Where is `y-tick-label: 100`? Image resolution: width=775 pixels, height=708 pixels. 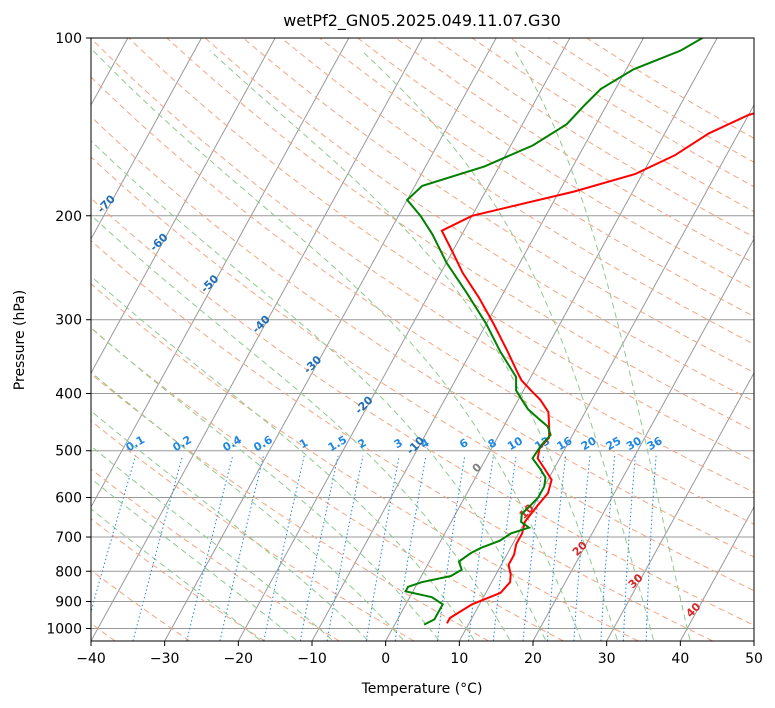 y-tick-label: 100 is located at coordinates (68, 39).